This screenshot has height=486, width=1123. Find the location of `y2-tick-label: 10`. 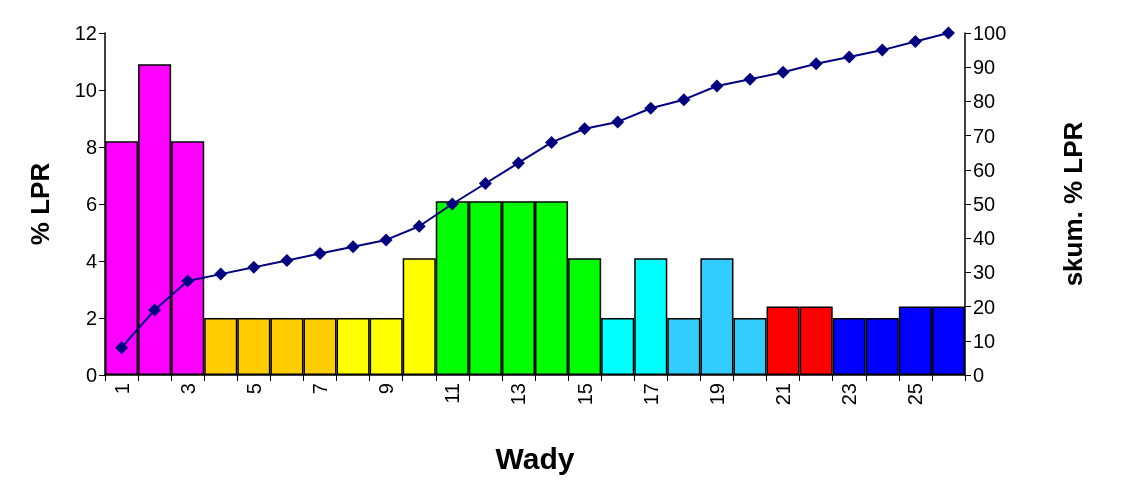

y2-tick-label: 10 is located at coordinates (984, 340).